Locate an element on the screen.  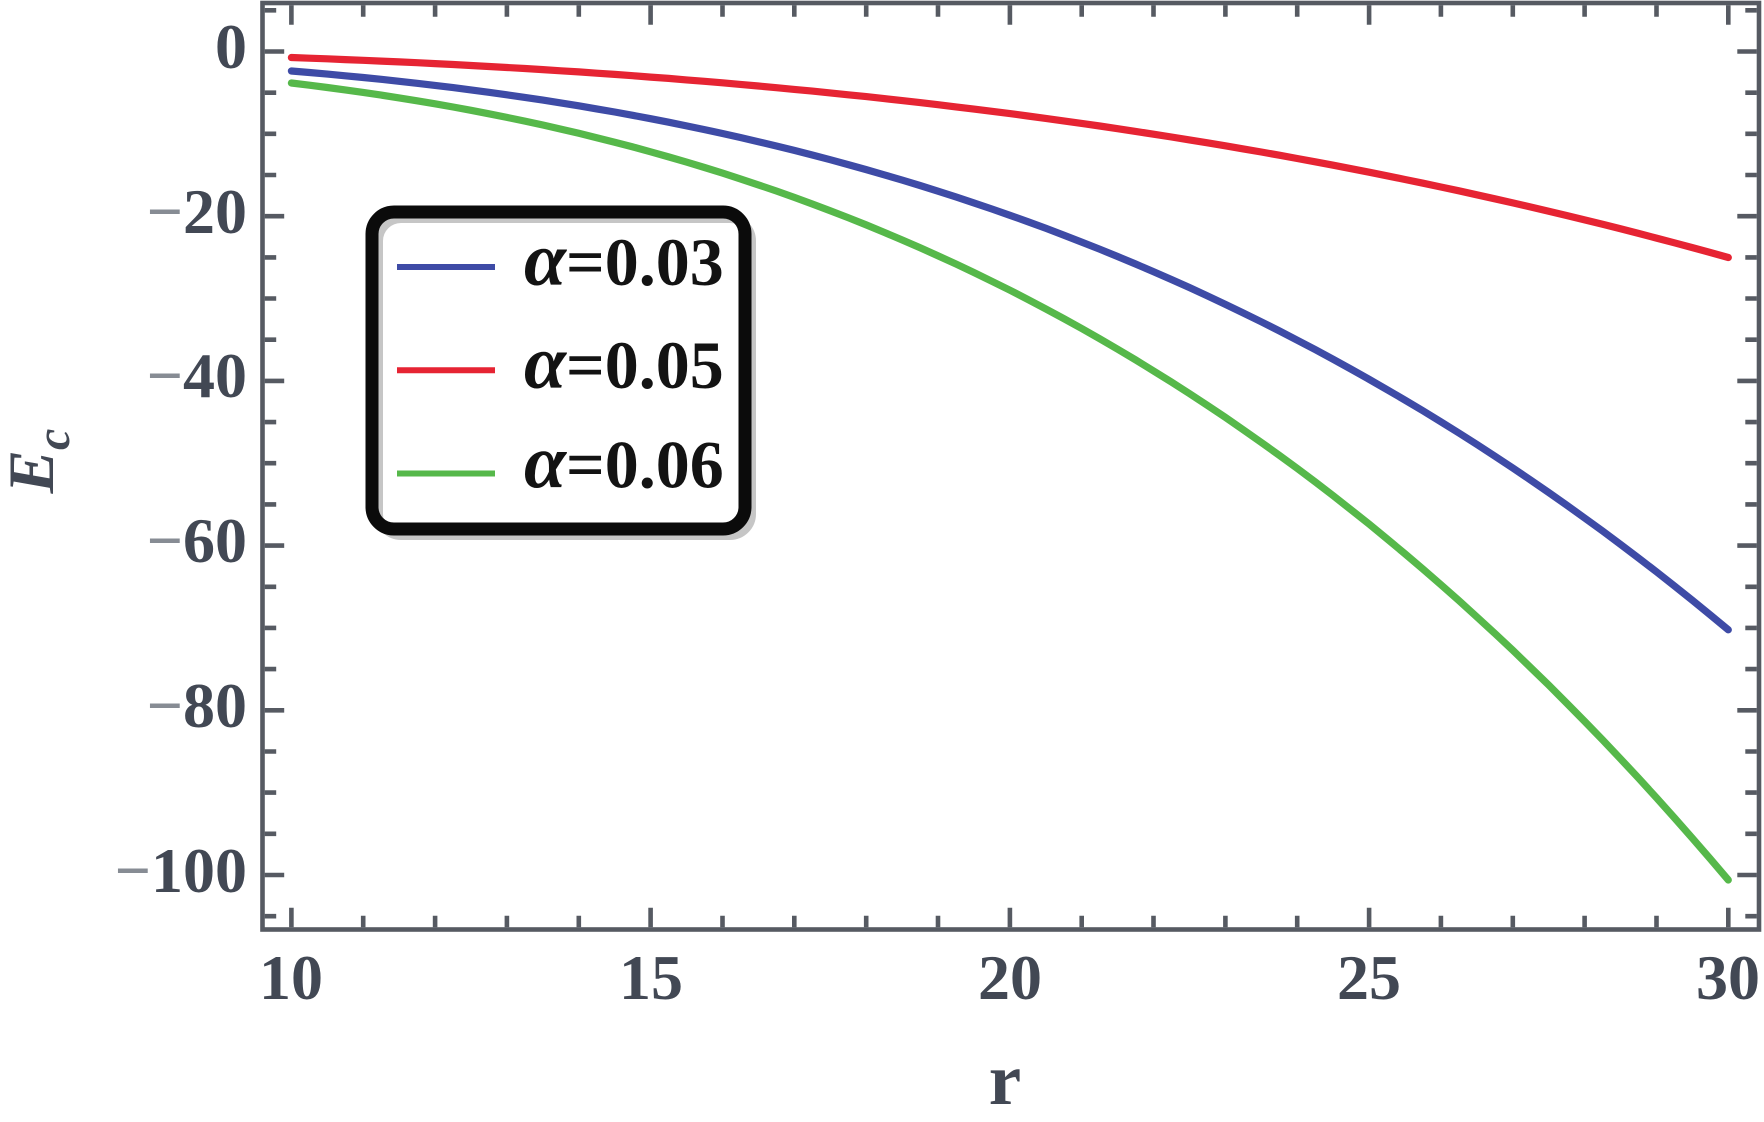
svg-text: −20 is located at coordinates (197, 211).